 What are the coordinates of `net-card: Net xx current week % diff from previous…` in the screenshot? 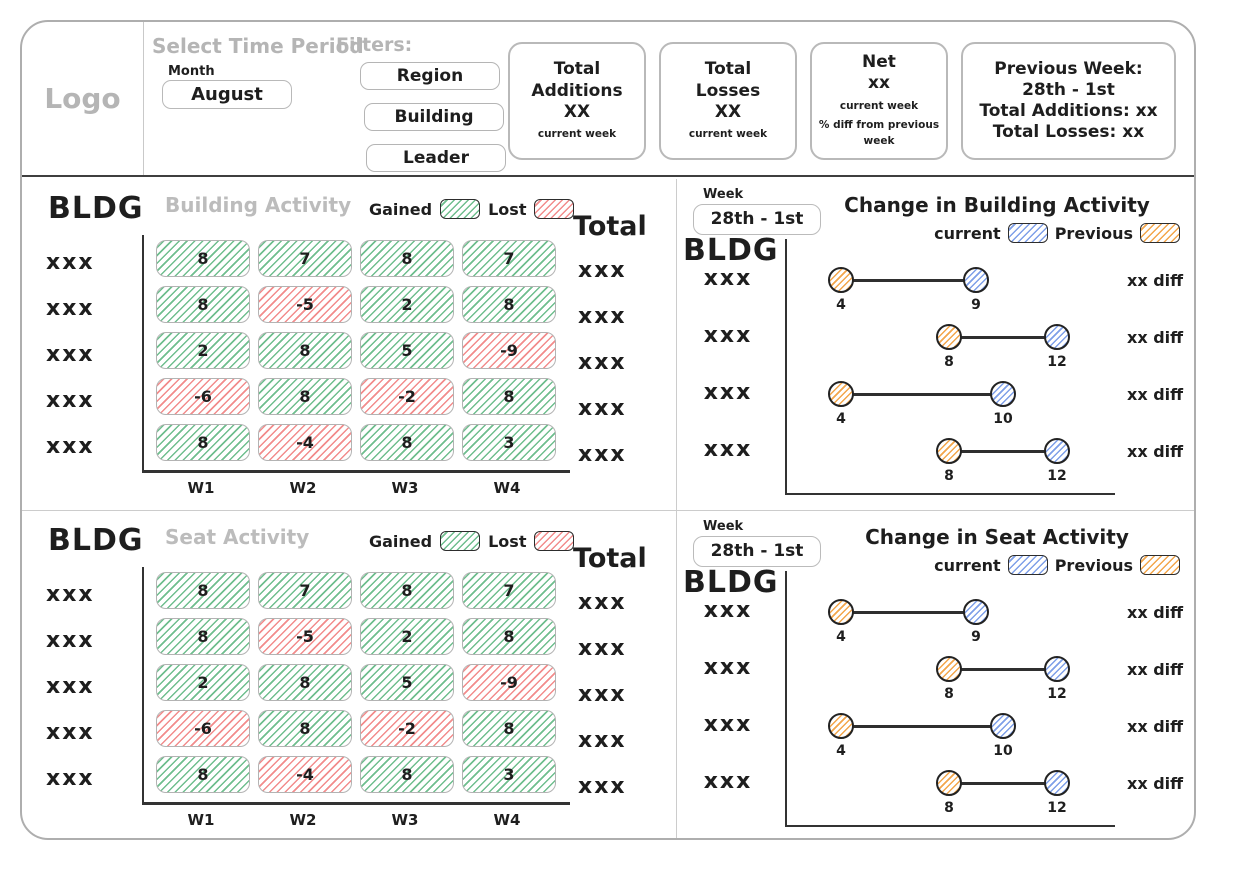 It's located at (879, 101).